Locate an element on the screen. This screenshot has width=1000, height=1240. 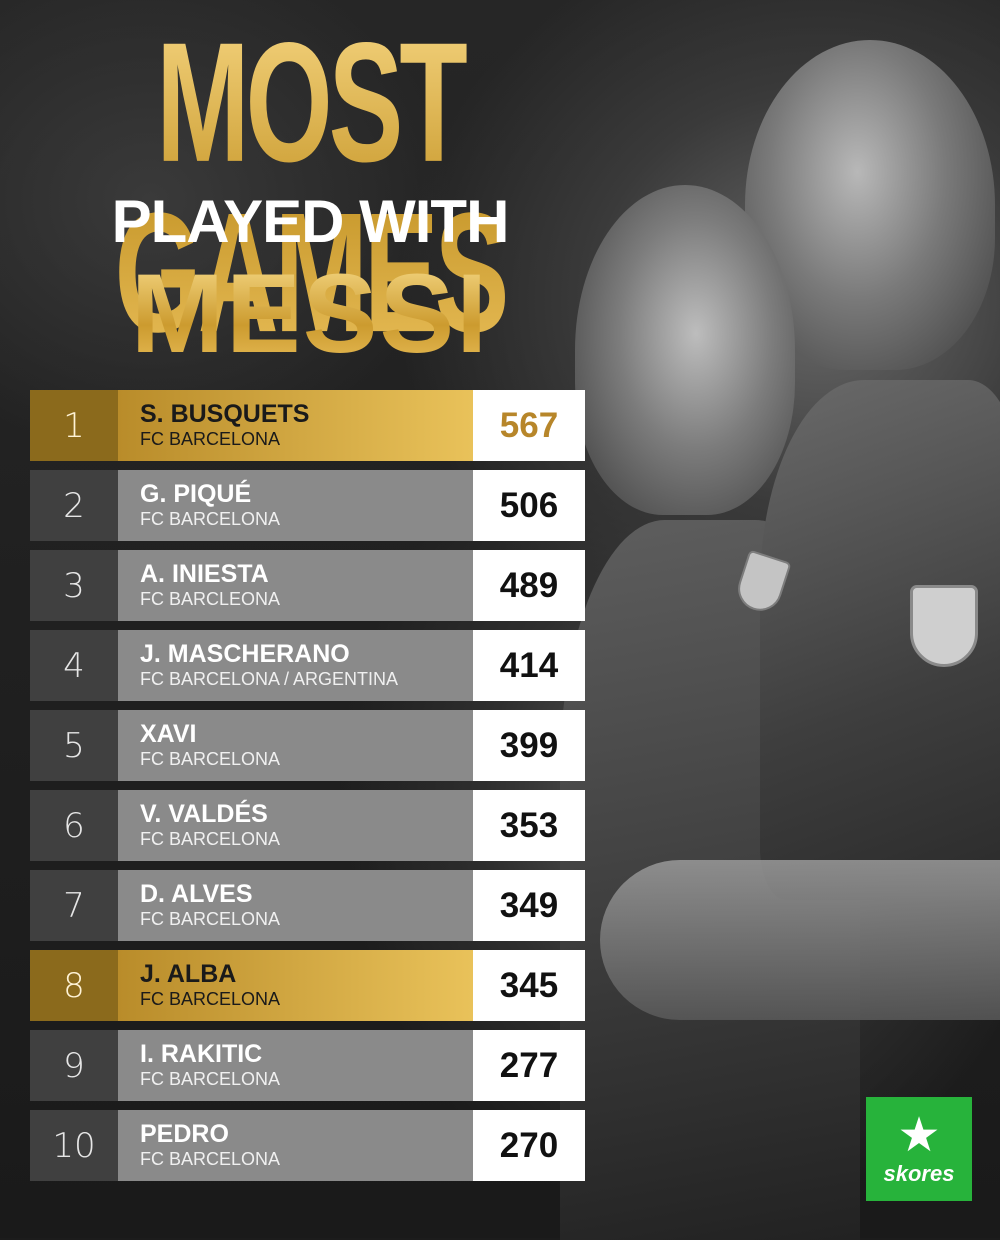
player-name: PEDRO is located at coordinates (184, 1133).